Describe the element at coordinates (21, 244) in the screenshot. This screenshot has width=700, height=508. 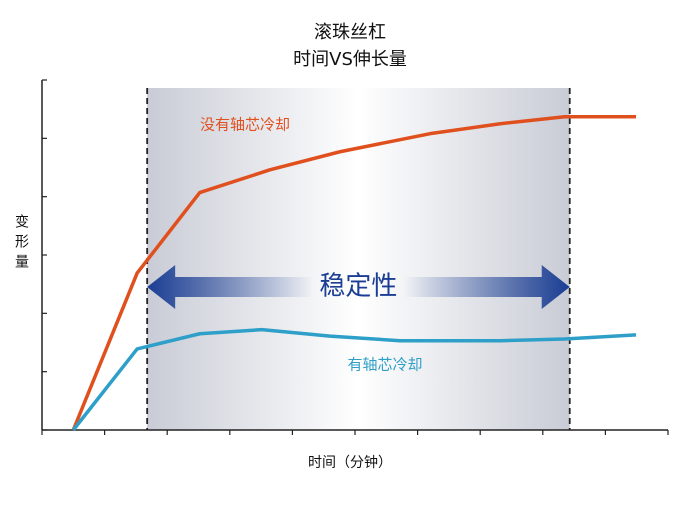
I see `y-axis-label: 变形量` at that location.